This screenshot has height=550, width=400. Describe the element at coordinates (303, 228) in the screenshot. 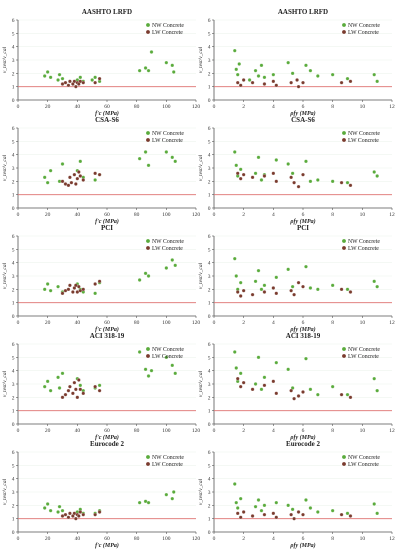

I see `chart-title: PCI` at that location.